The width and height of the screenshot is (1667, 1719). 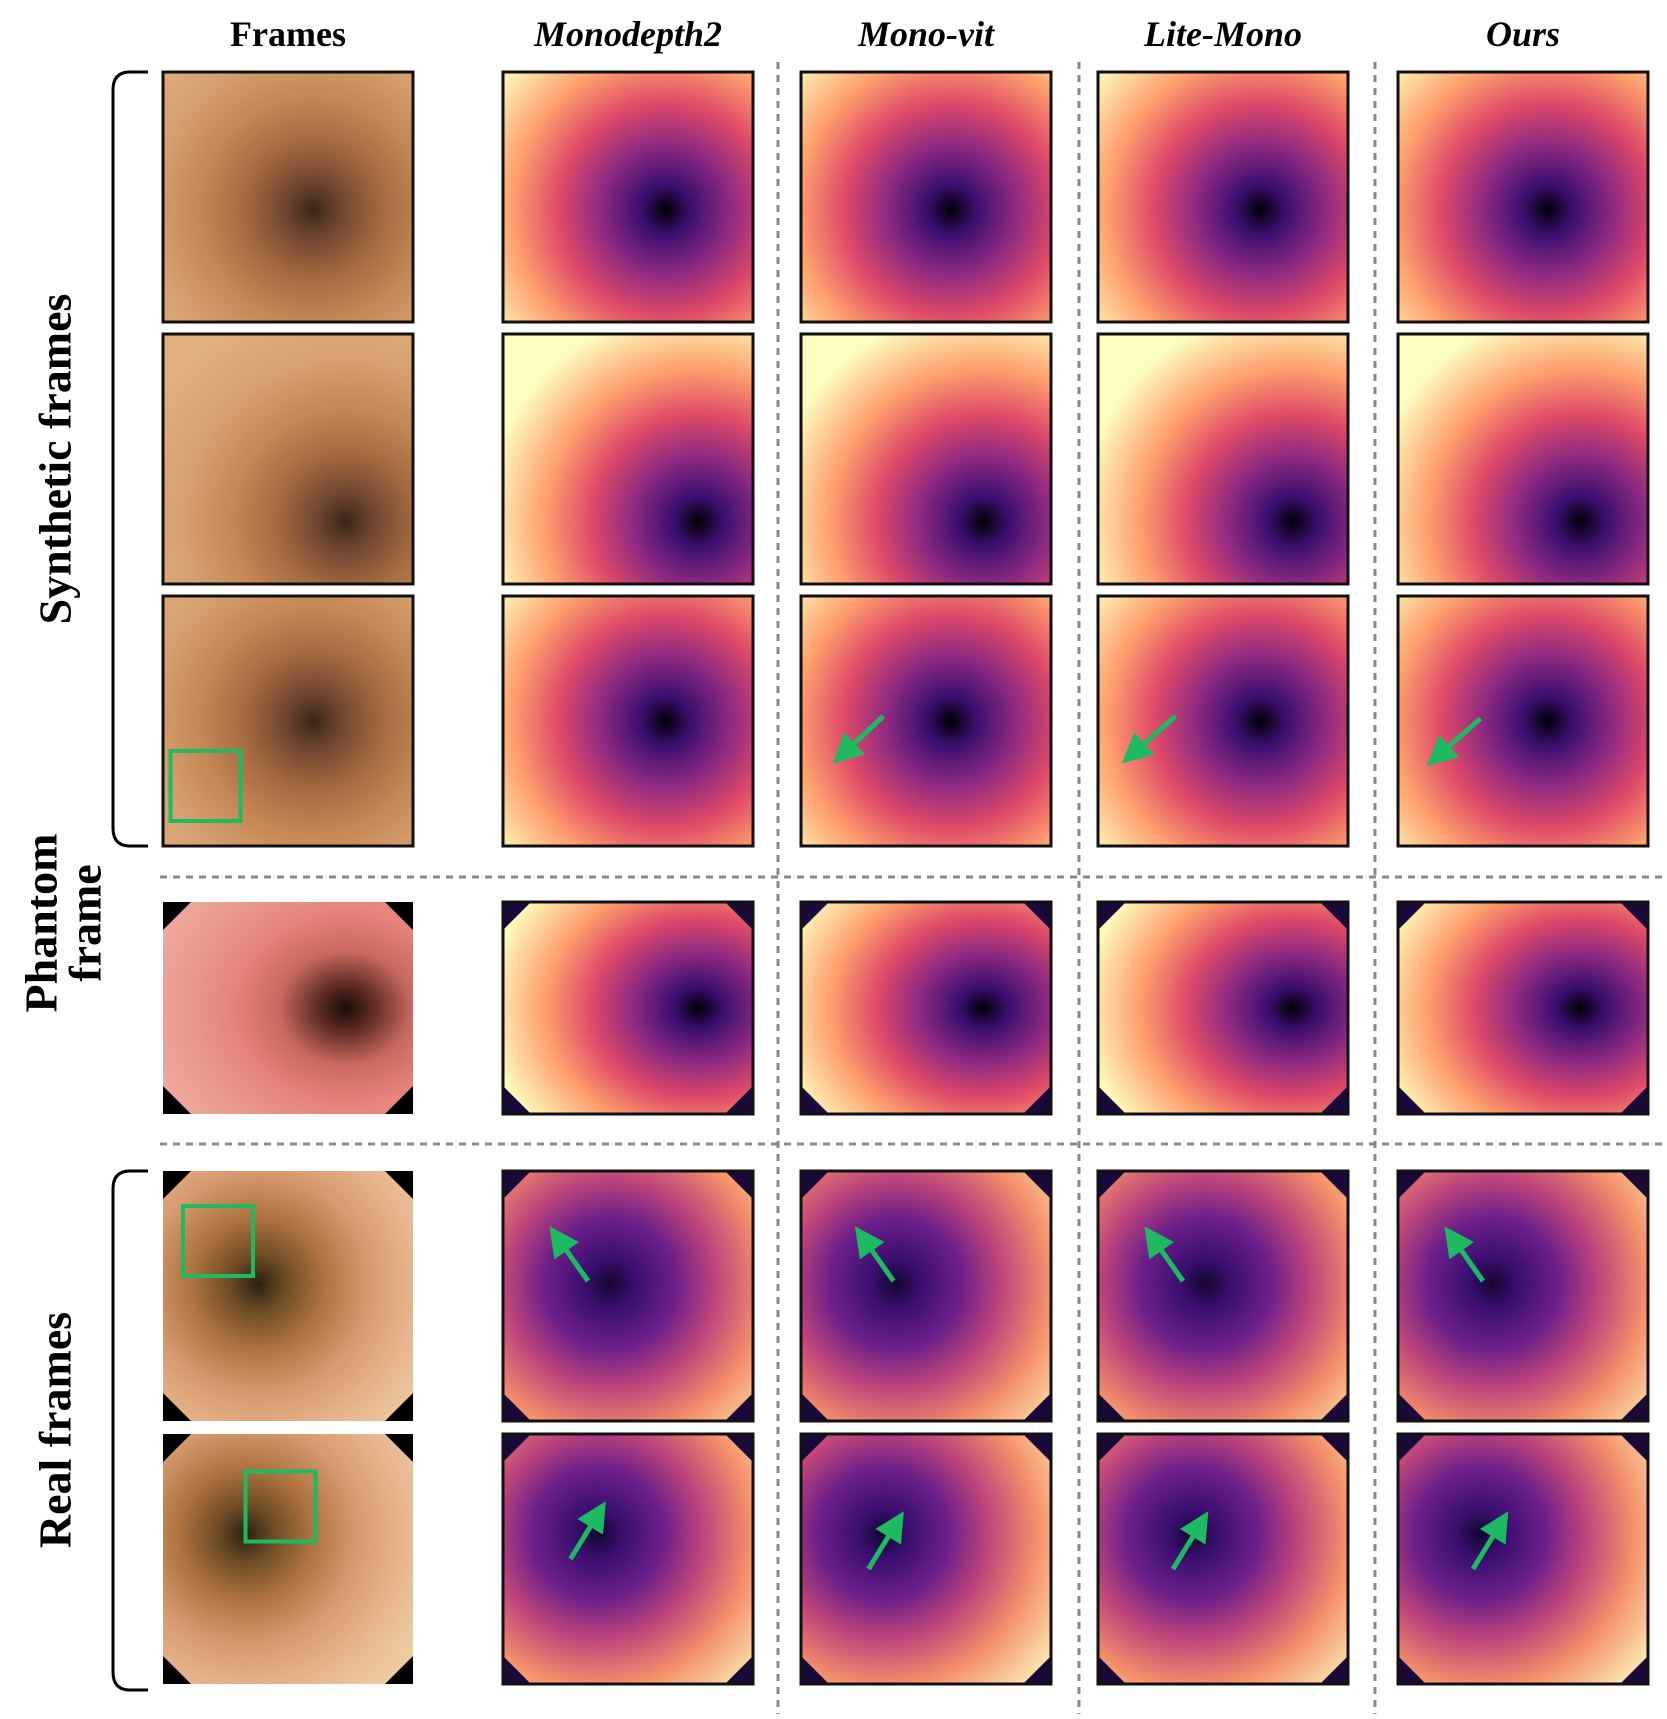 I want to click on row-group-label: frame, so click(x=85, y=922).